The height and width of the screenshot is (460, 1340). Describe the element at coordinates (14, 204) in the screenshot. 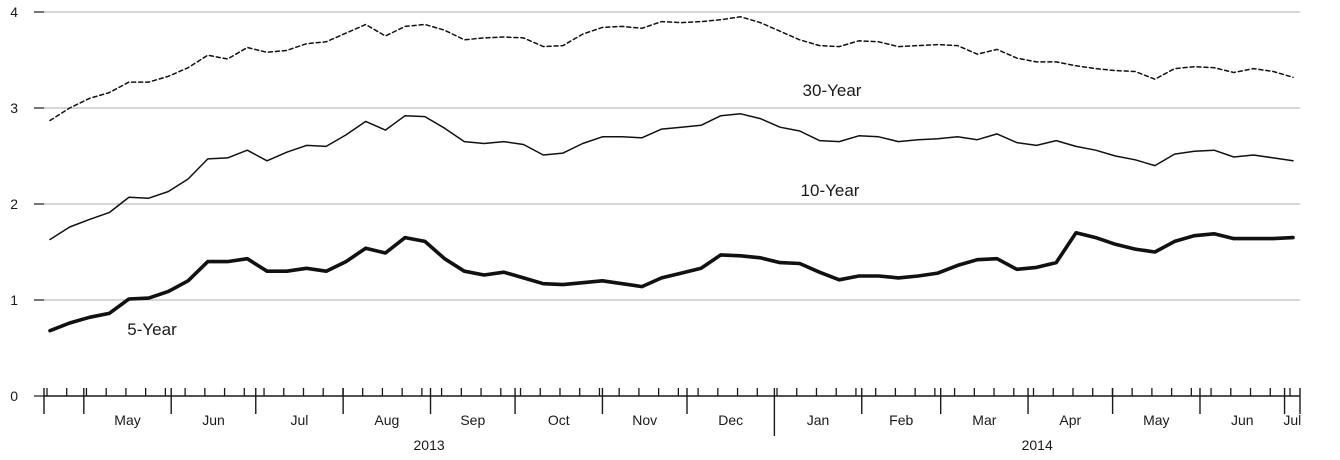

I see `y-tick-label: 2` at that location.